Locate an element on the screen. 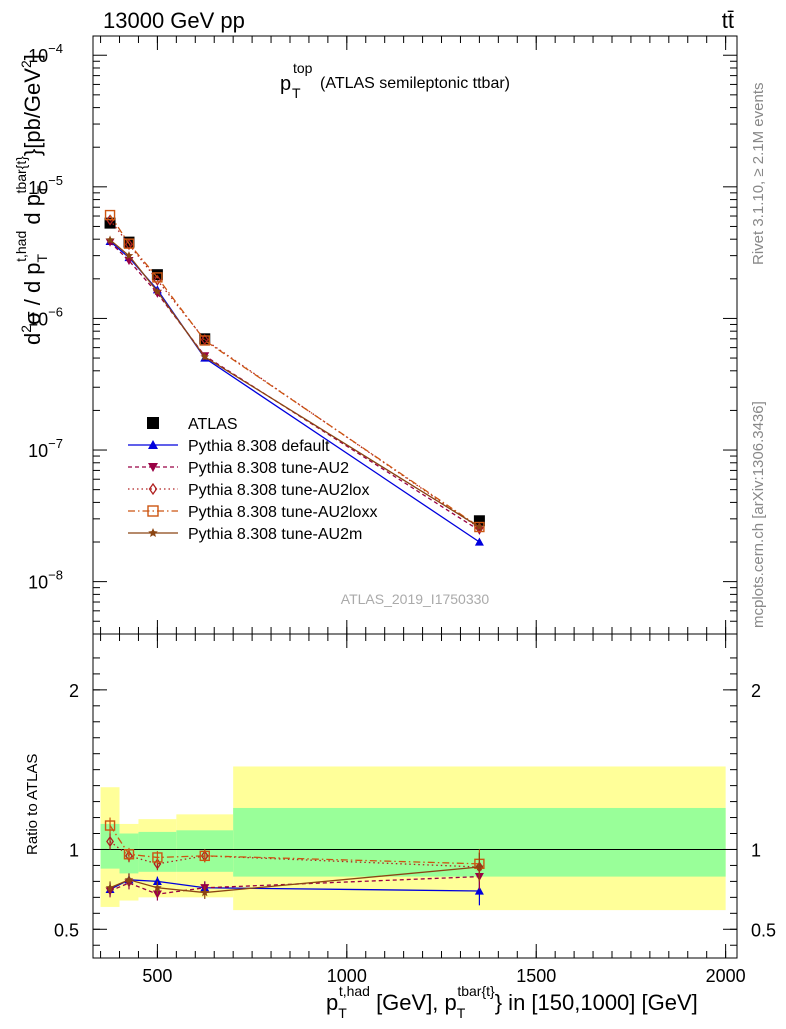 The height and width of the screenshot is (1029, 786). ratio-y-tick-label-right: 0.5 is located at coordinates (763, 930).